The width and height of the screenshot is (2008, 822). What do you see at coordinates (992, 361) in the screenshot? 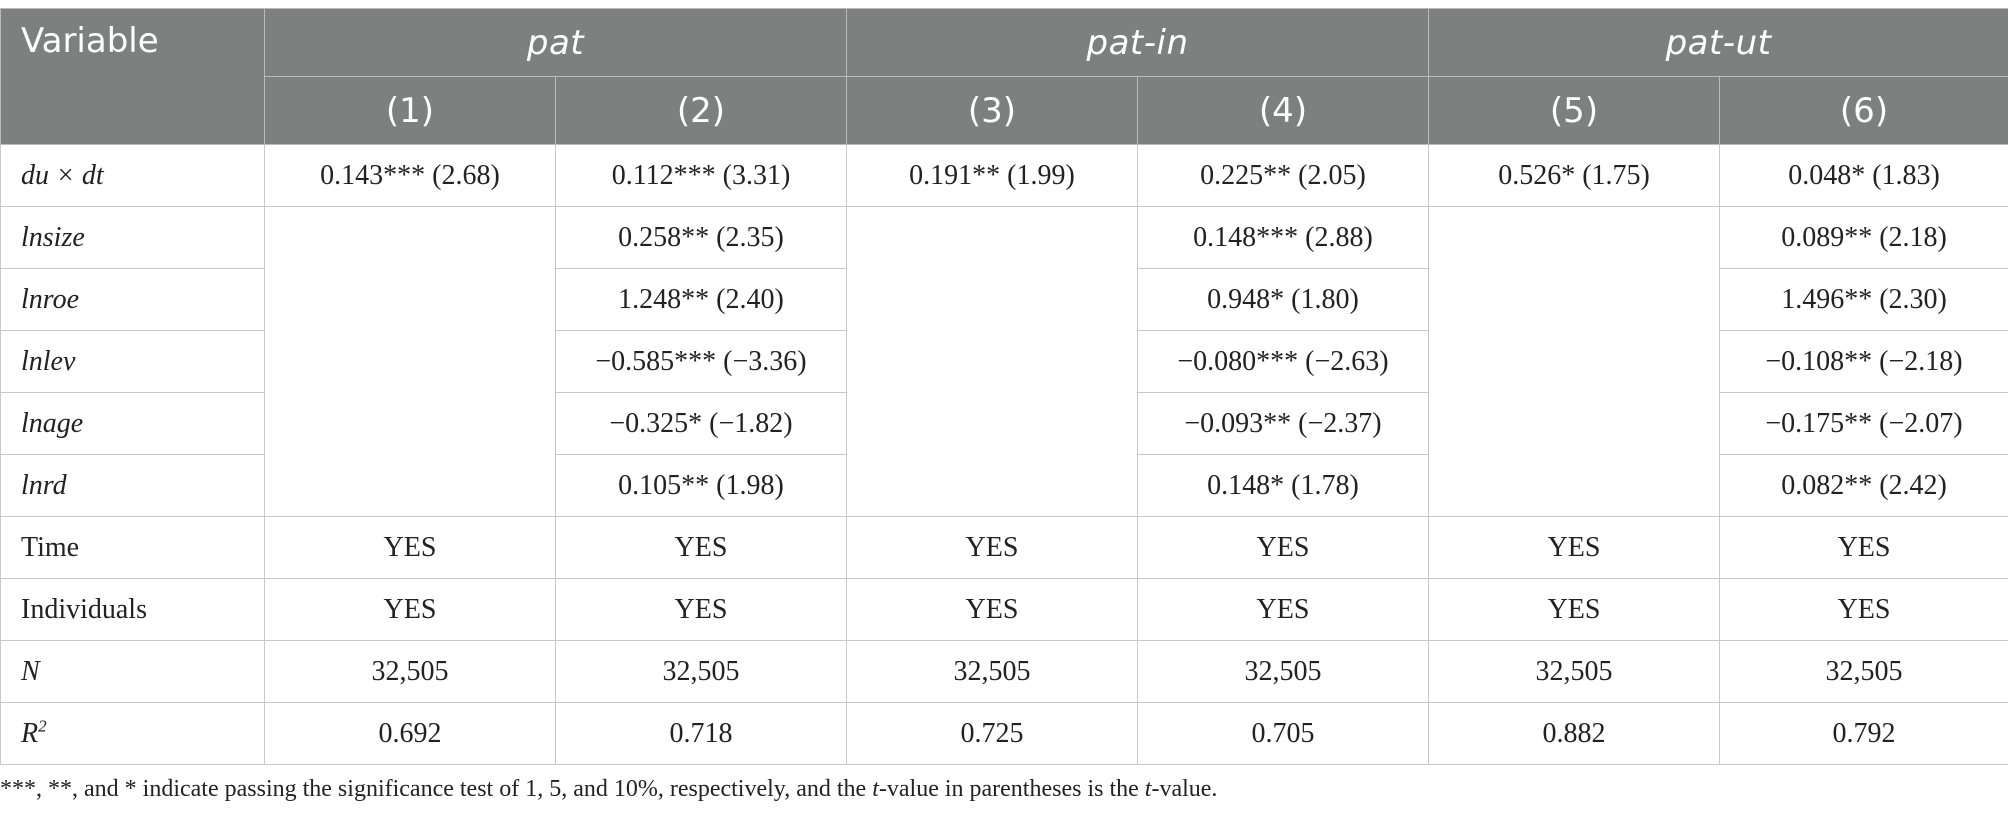
I see `empty-merged-cell-col3` at bounding box center [992, 361].